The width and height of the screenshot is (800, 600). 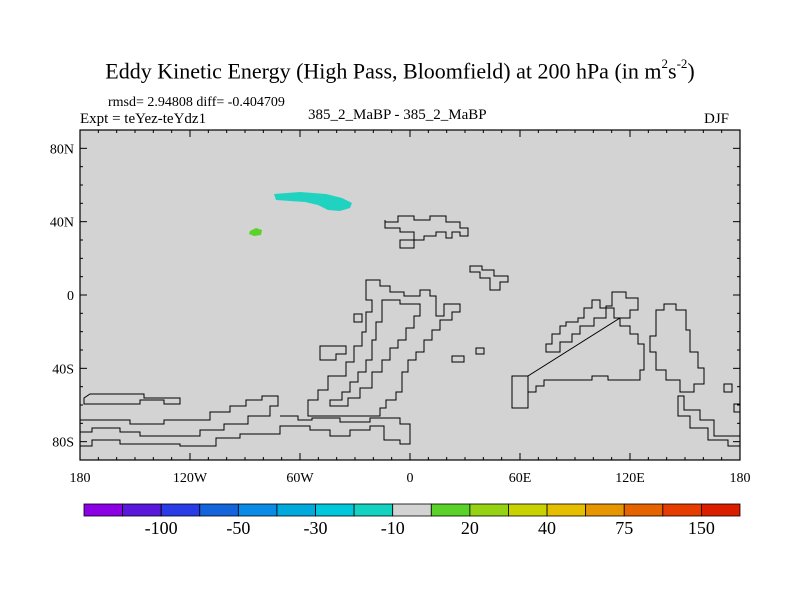 What do you see at coordinates (407, 244) in the screenshot?
I see `small-island-outline` at bounding box center [407, 244].